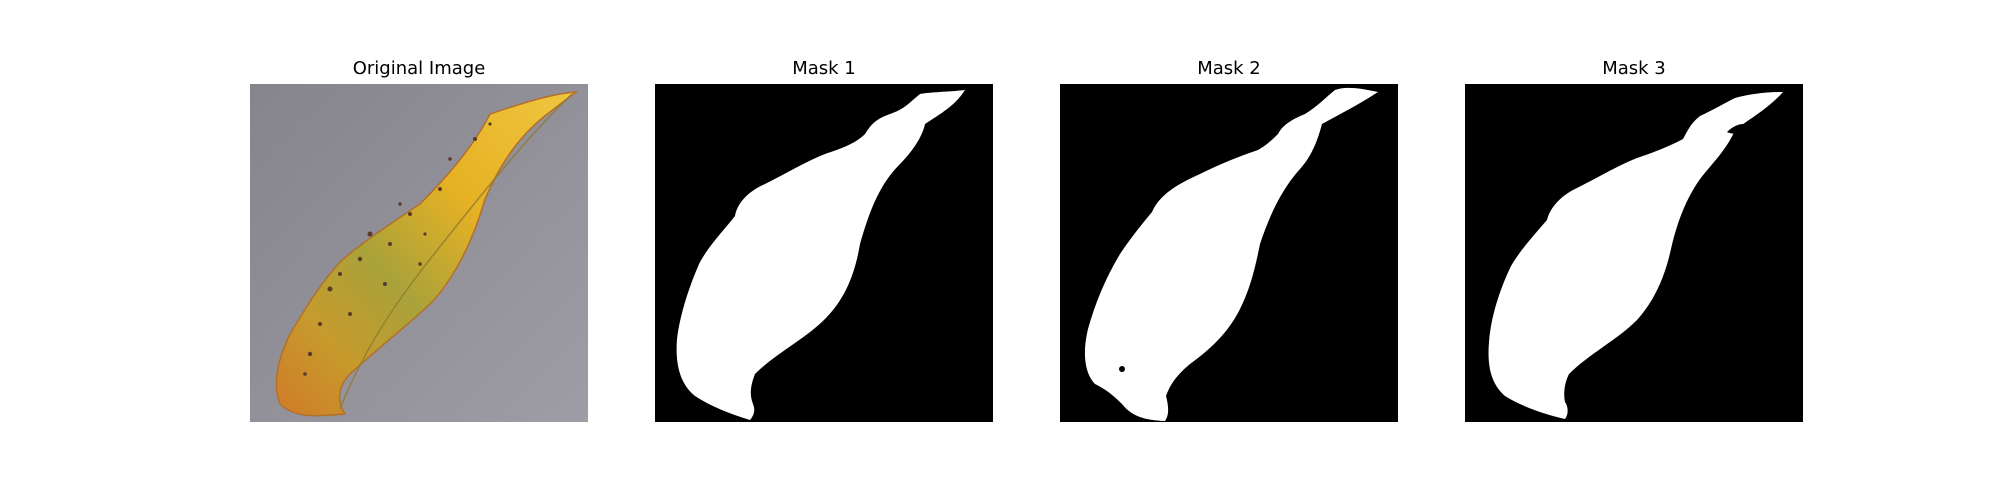 The width and height of the screenshot is (2000, 500). I want to click on panel-title-mask-1: Mask 1, so click(824, 68).